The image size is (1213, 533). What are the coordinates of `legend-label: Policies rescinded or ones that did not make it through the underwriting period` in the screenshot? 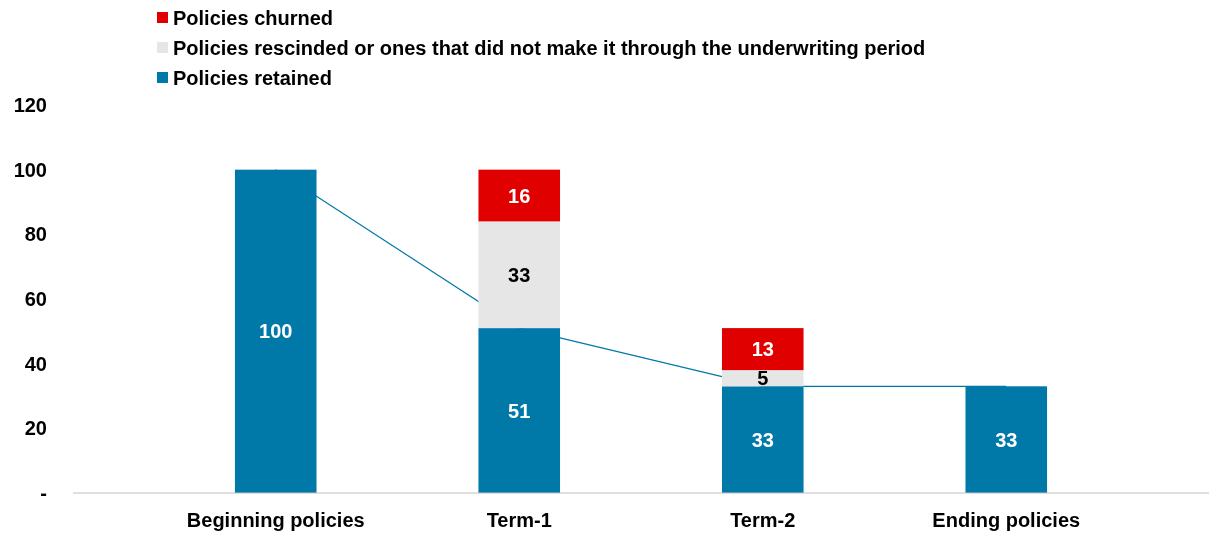 It's located at (549, 48).